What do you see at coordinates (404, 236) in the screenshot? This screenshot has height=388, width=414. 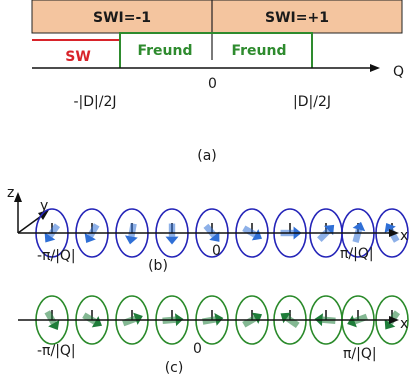 I see `x-label-b: x` at bounding box center [404, 236].